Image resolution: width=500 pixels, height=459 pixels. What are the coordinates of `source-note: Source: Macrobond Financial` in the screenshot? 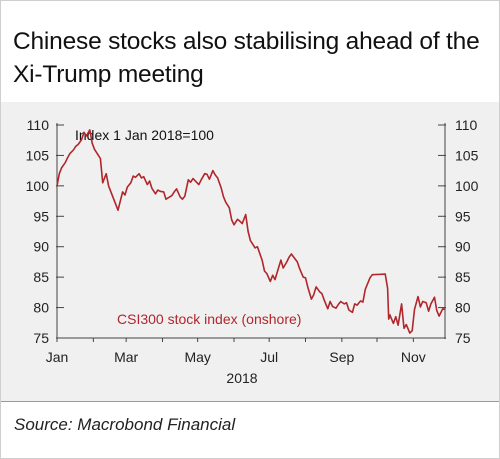 It's located at (125, 424).